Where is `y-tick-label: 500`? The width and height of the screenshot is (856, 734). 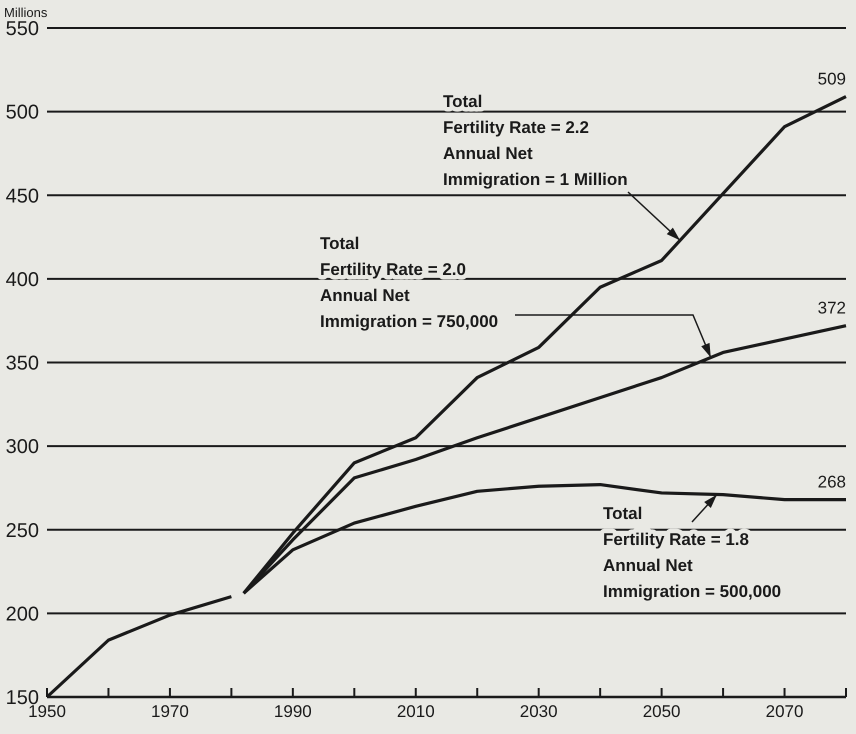 y-tick-label: 500 is located at coordinates (22, 113).